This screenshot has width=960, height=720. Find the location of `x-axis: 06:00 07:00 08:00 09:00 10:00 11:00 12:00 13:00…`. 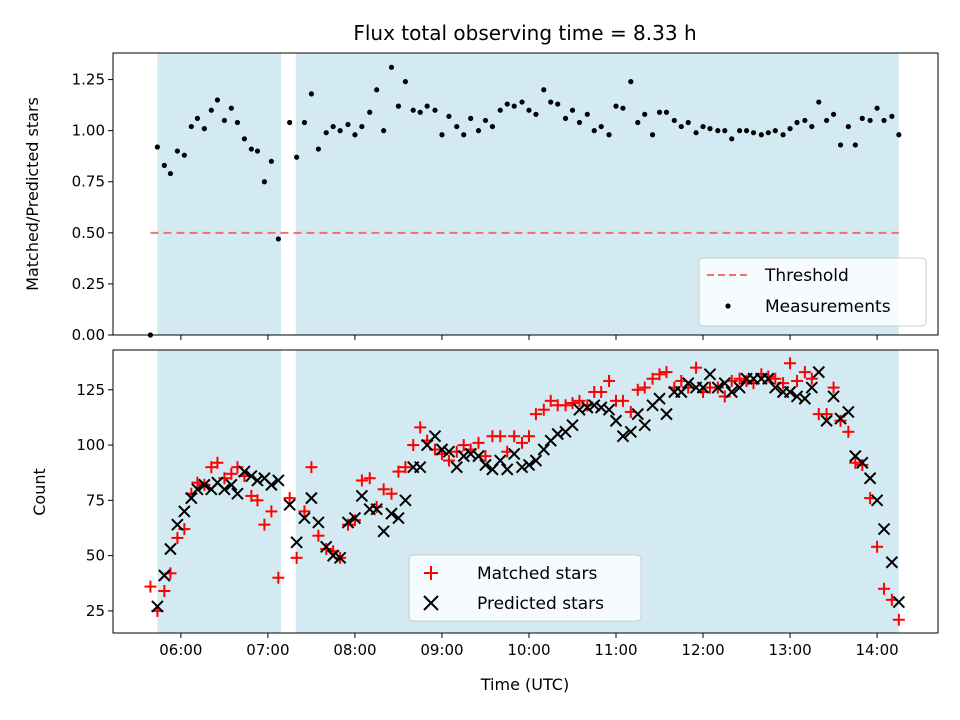

x-axis: 06:00 07:00 08:00 09:00 10:00 11:00 12:00 13:00… is located at coordinates (529, 646).